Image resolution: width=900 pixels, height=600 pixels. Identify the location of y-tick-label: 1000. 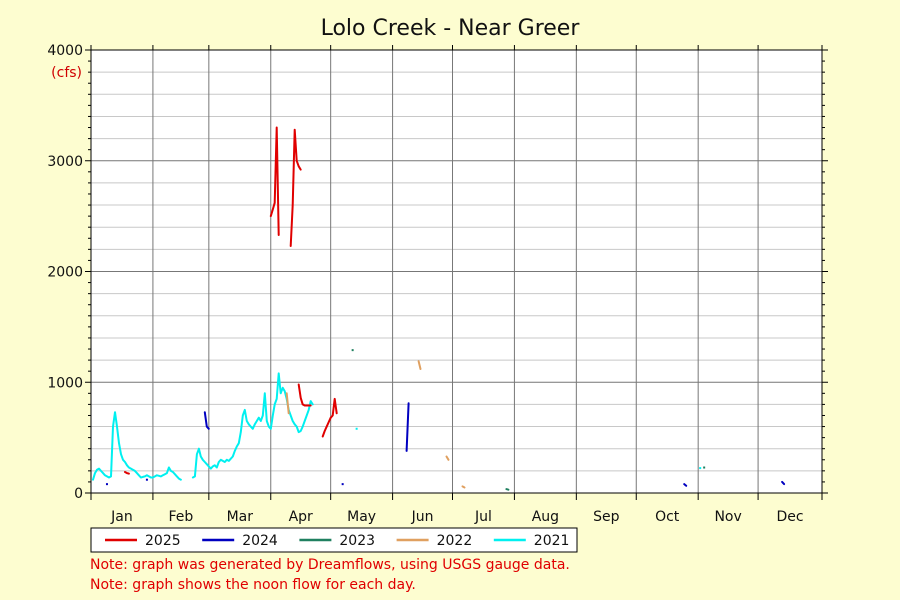
(65, 383).